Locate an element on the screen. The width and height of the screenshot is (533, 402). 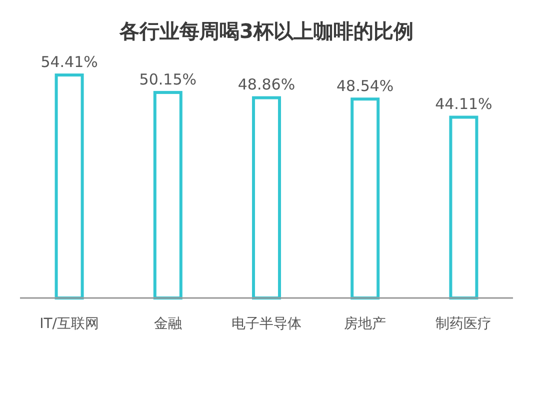
data-label: 54.41% is located at coordinates (69, 62).